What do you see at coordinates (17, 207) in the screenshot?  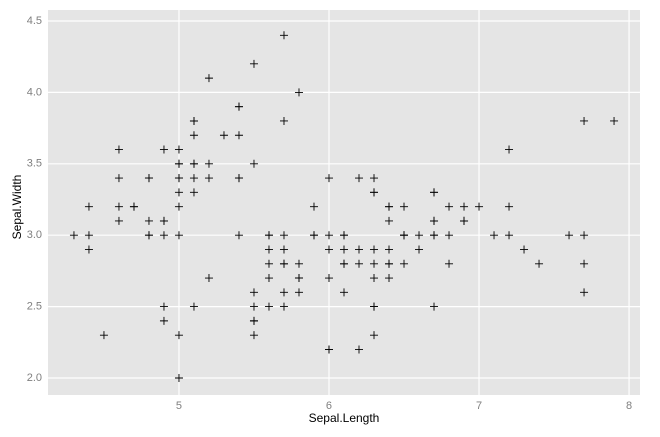 I see `y-axis-title: Sepal.Width` at bounding box center [17, 207].